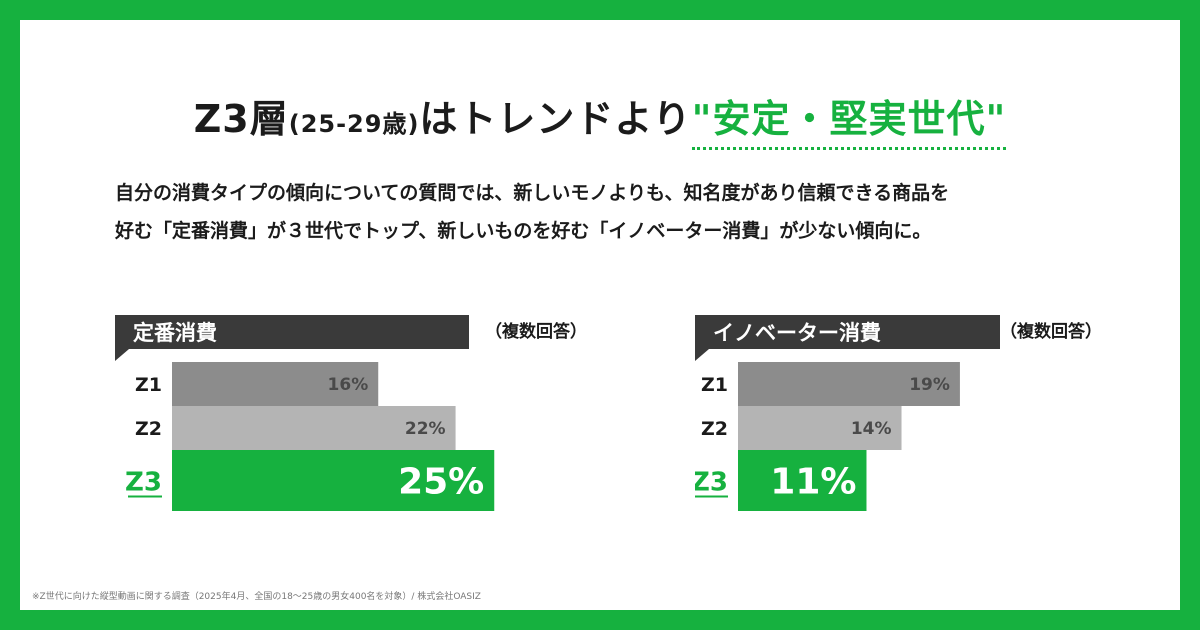  What do you see at coordinates (241, 119) in the screenshot?
I see `headline-main: Z3層` at bounding box center [241, 119].